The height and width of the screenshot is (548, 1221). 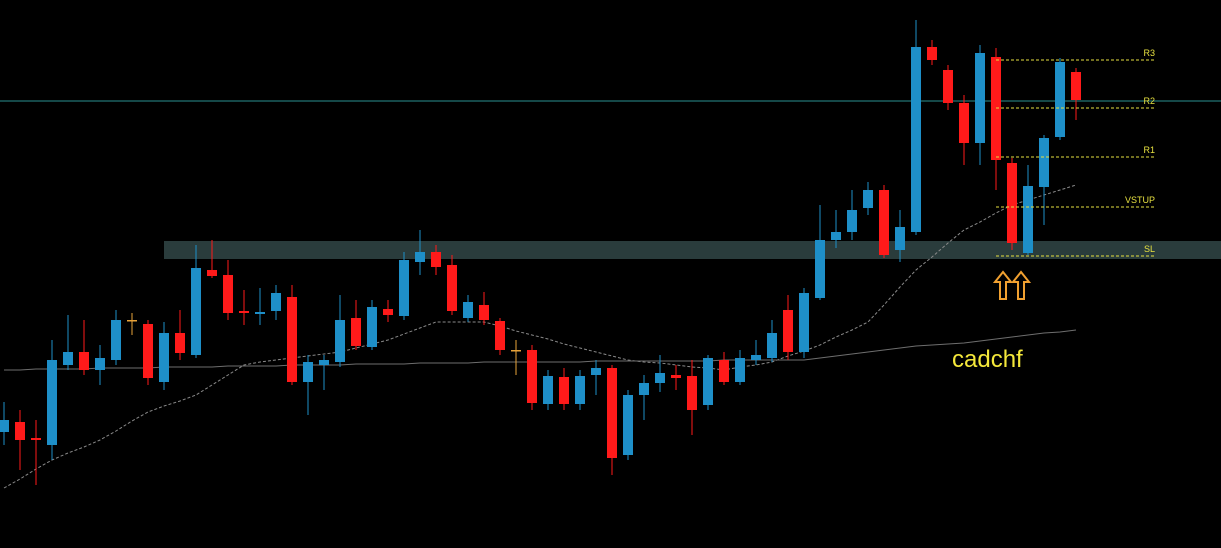 What do you see at coordinates (1149, 150) in the screenshot?
I see `level-label: R1` at bounding box center [1149, 150].